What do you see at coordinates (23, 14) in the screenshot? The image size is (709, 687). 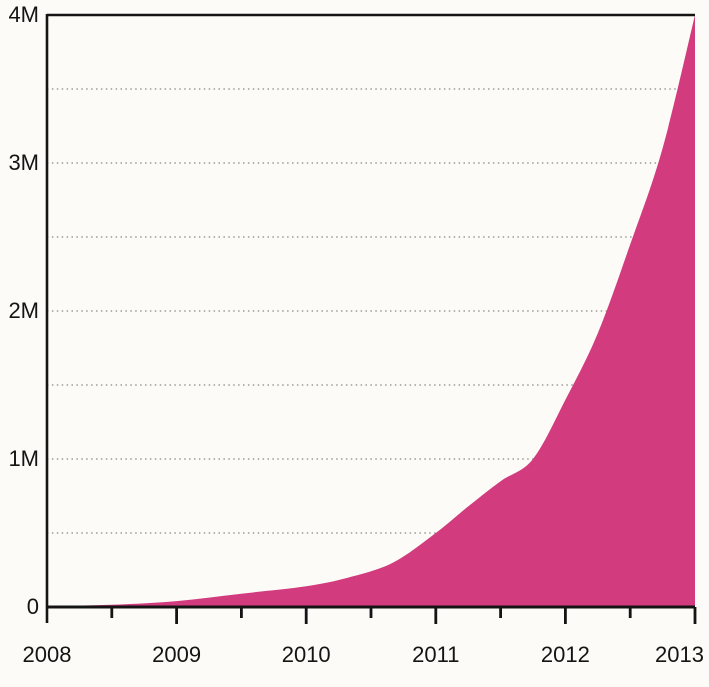 I see `y-axis-label: 4M` at bounding box center [23, 14].